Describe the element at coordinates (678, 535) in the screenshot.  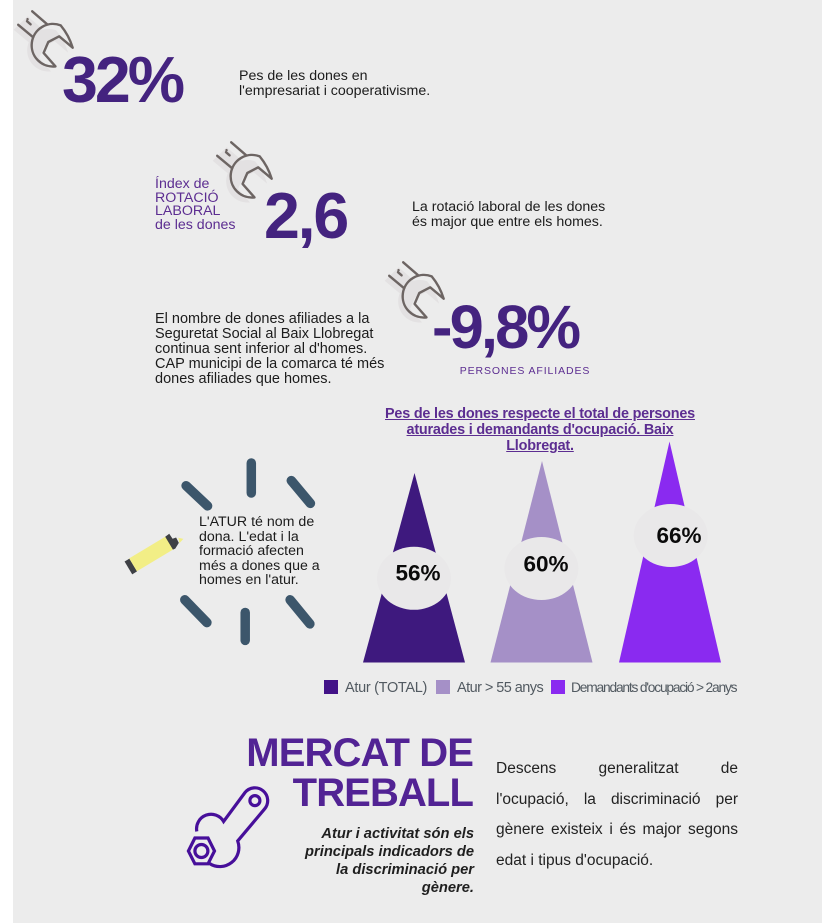
I see `svg-text: 66%` at that location.